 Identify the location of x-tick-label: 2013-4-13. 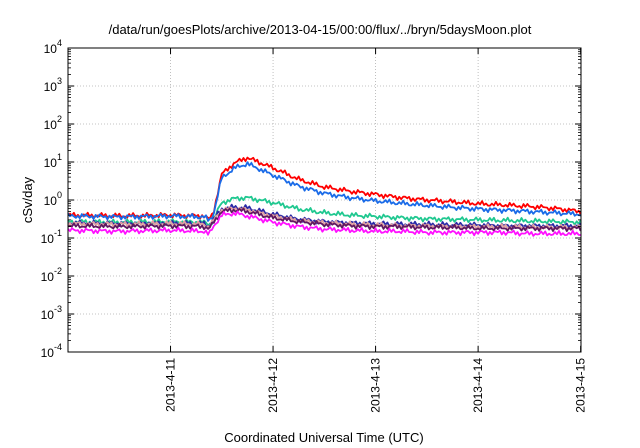
(376, 385).